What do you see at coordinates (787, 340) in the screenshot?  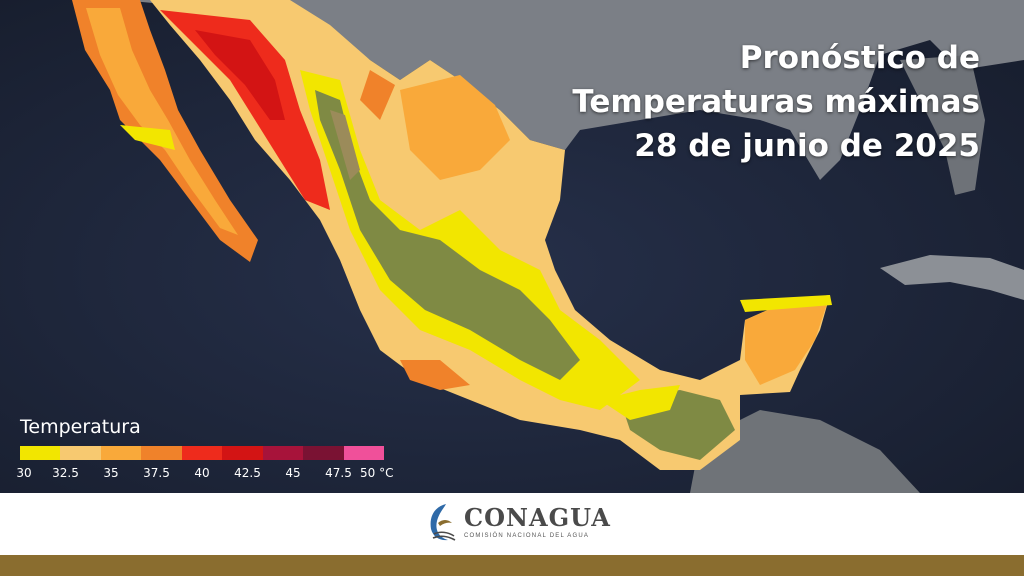 I see `yucatan-orange` at bounding box center [787, 340].